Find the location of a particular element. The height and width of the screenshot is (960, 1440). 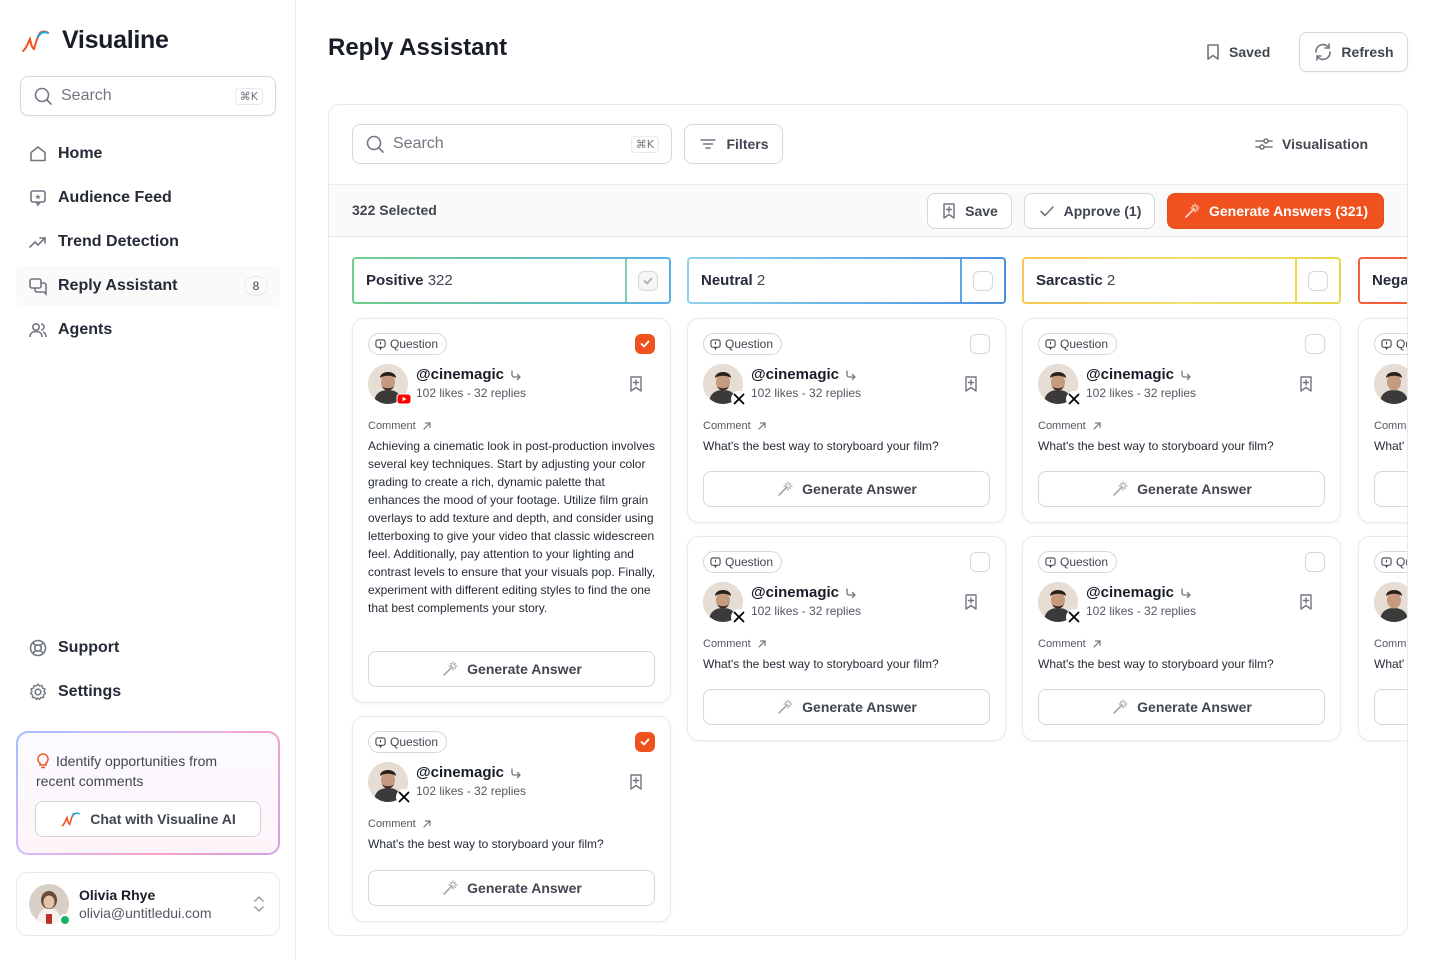

refresh-button: Refresh is located at coordinates (1353, 52).